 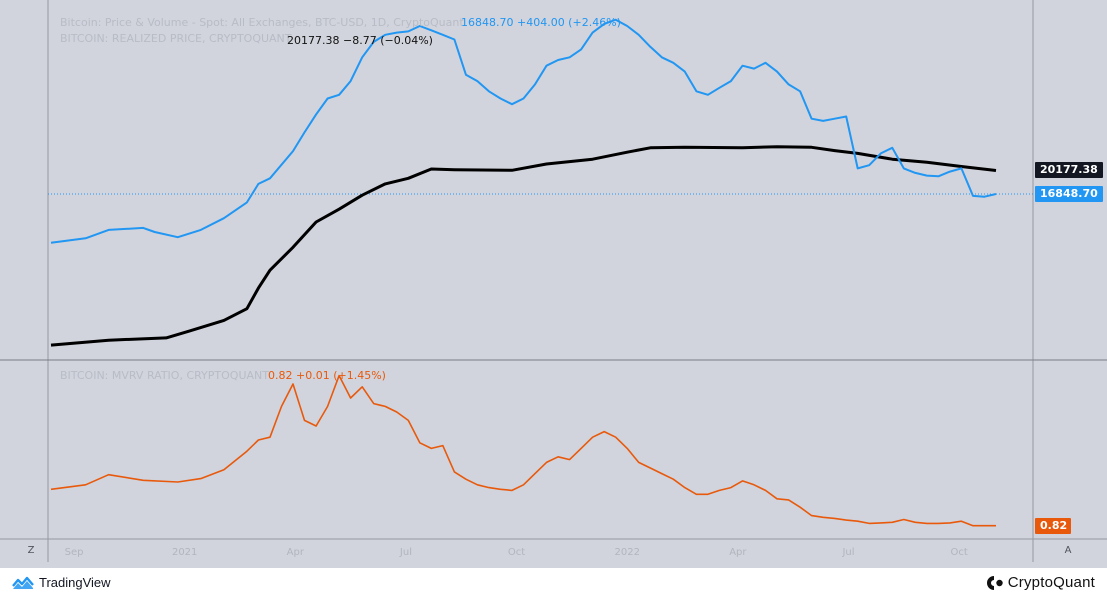 I want to click on x-tick-label: 2021, so click(x=184, y=552).